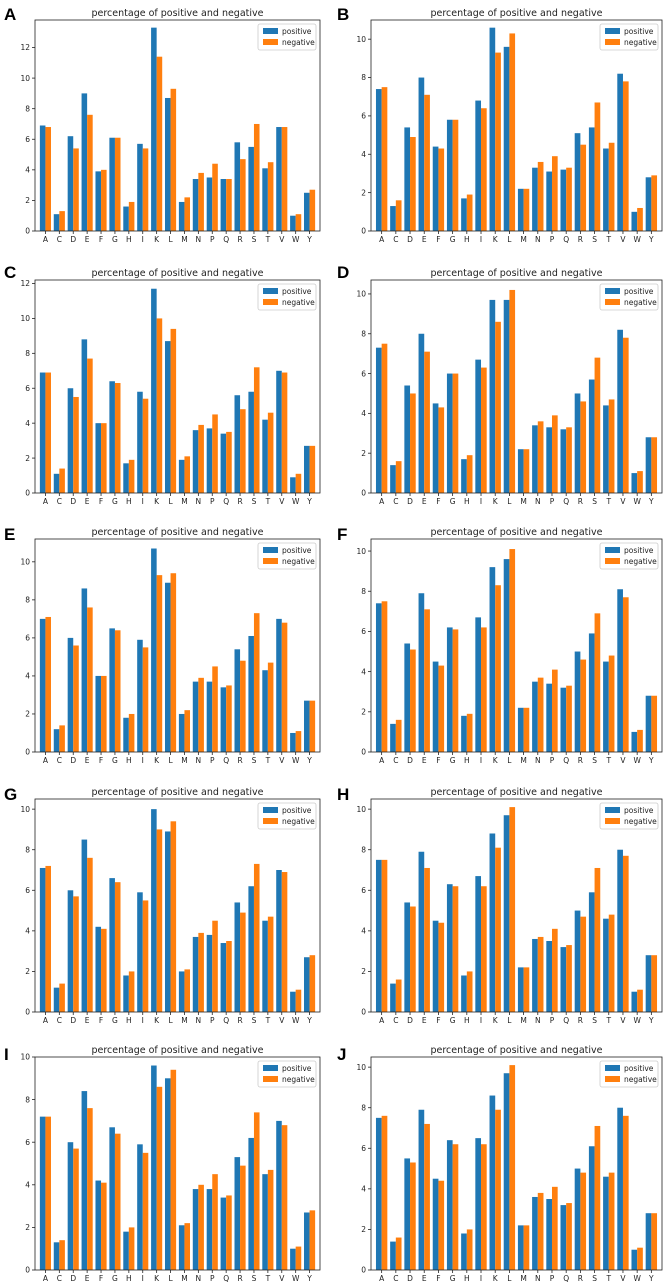 The width and height of the screenshot is (671, 1284). What do you see at coordinates (27, 170) in the screenshot?
I see `y-tick-label: 4` at bounding box center [27, 170].